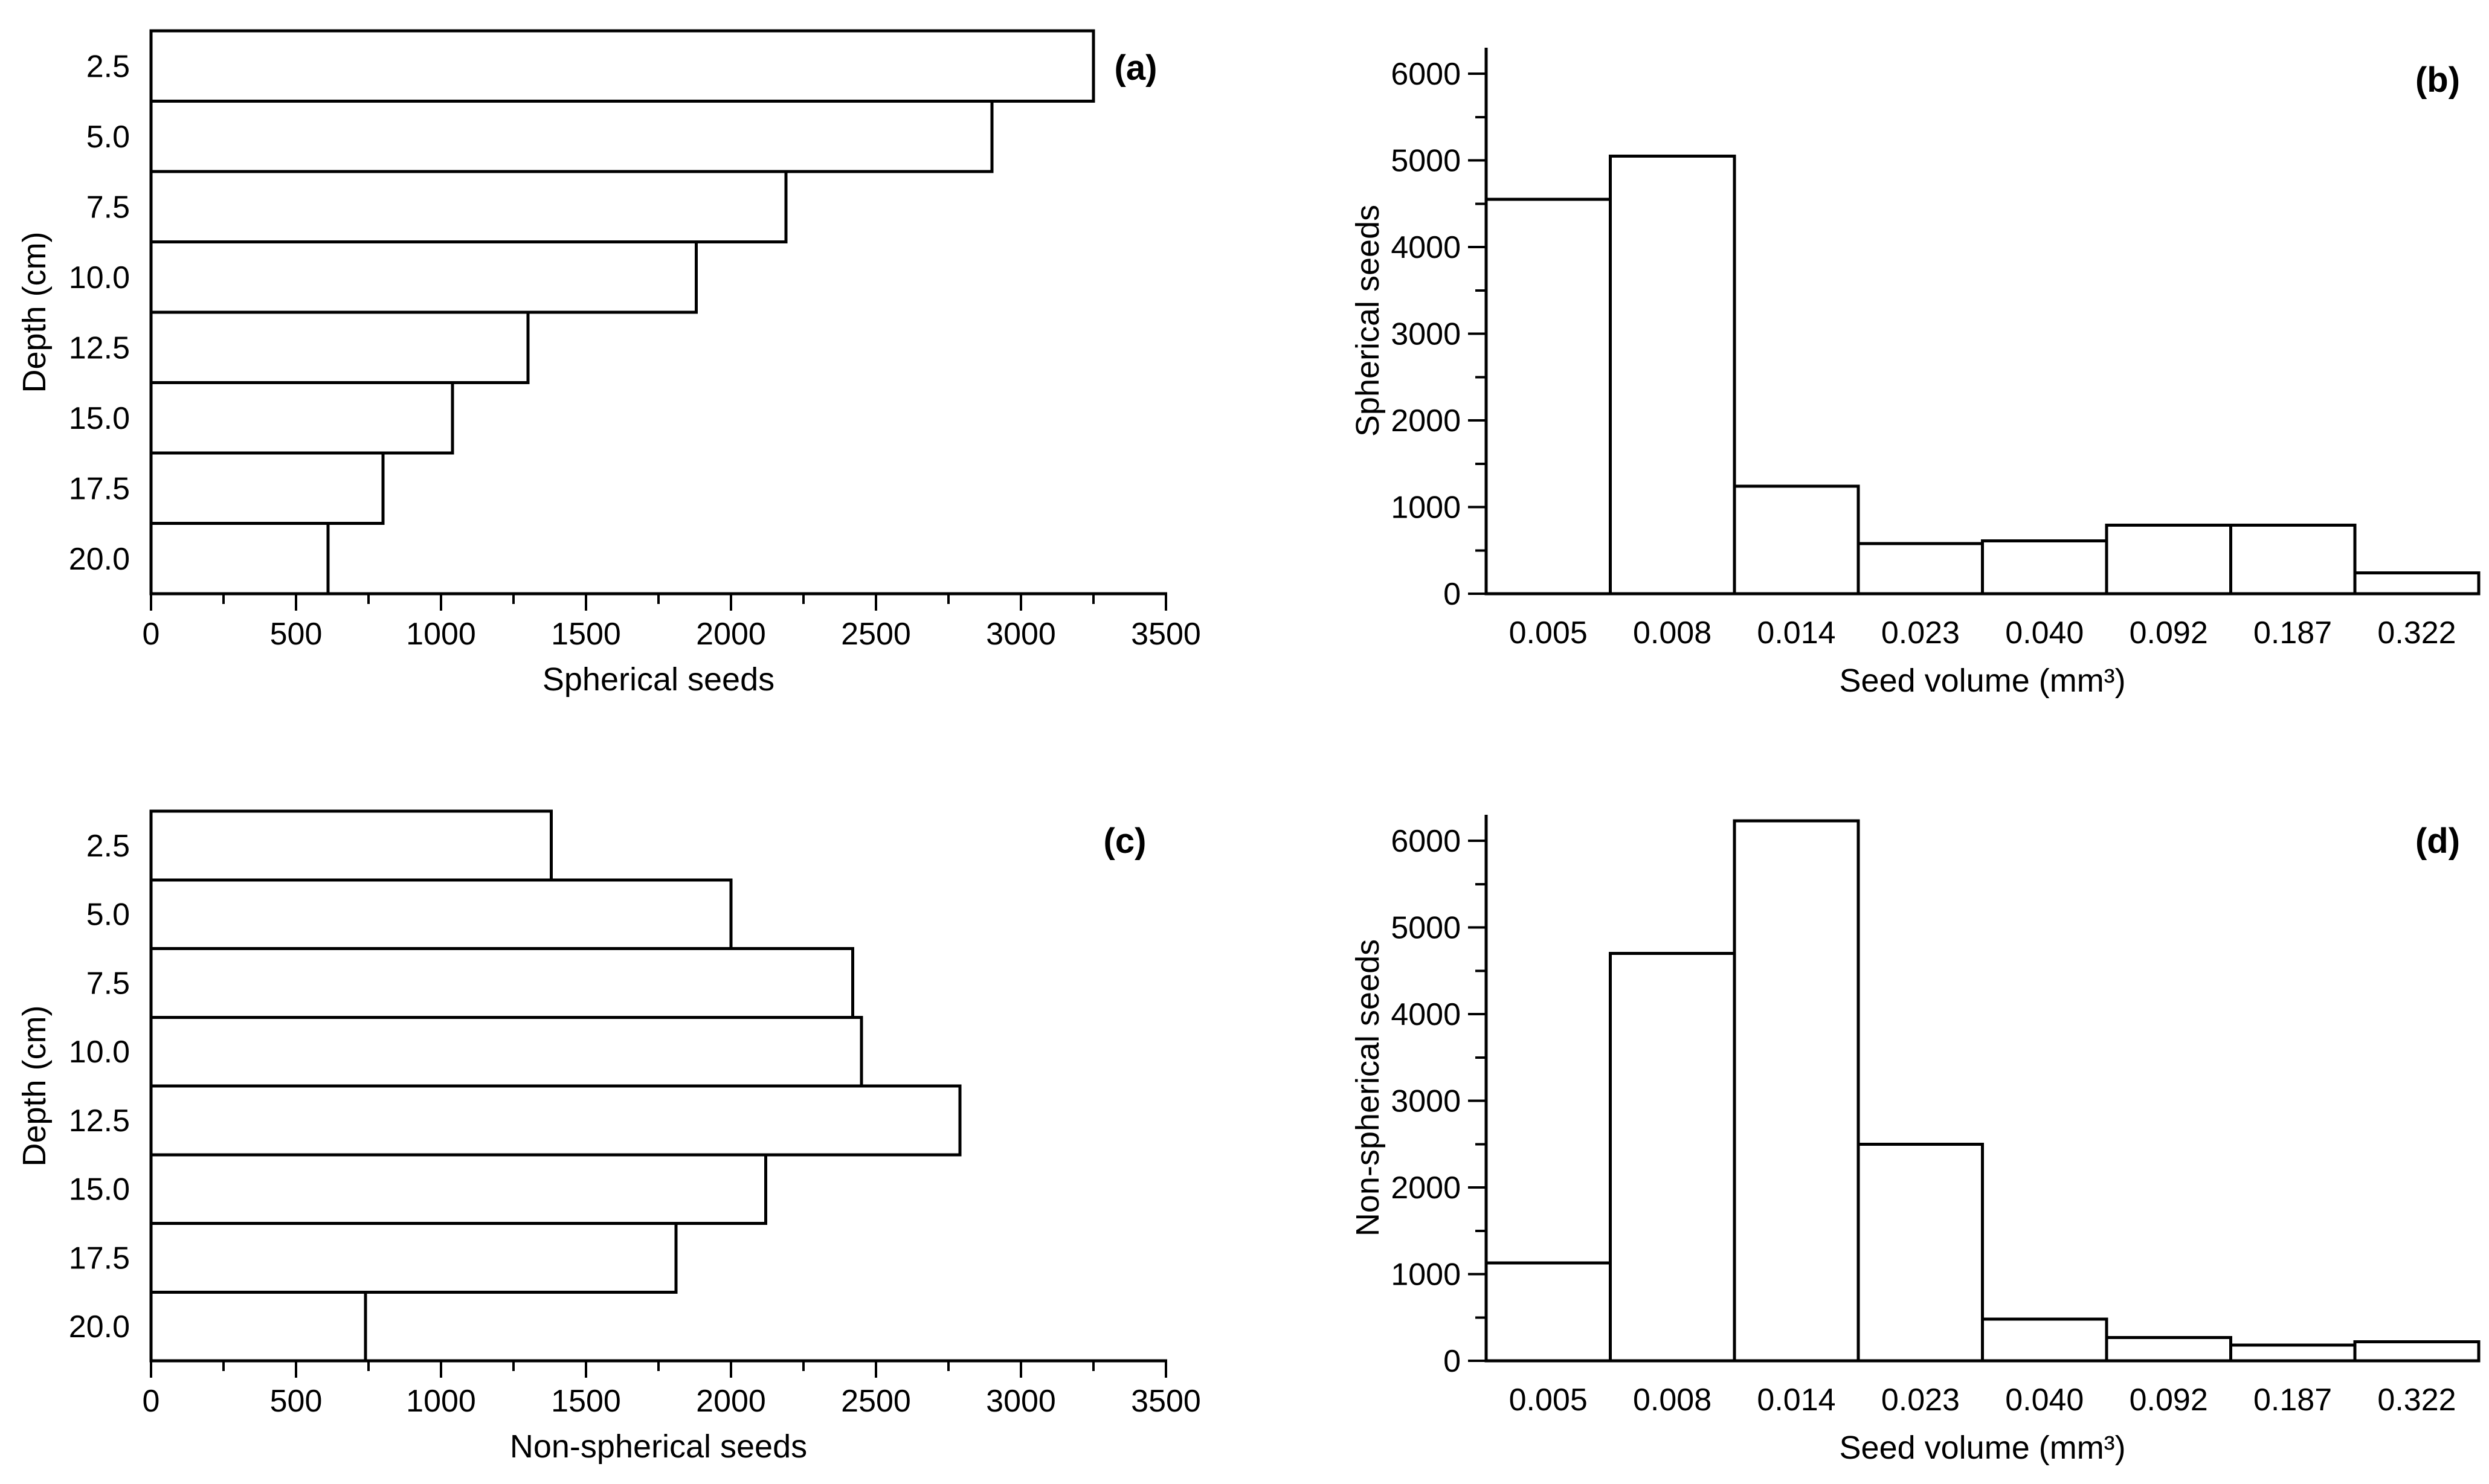 The height and width of the screenshot is (1484, 2489). What do you see at coordinates (1426, 1101) in the screenshot?
I see `y-tick-label: 3000` at bounding box center [1426, 1101].